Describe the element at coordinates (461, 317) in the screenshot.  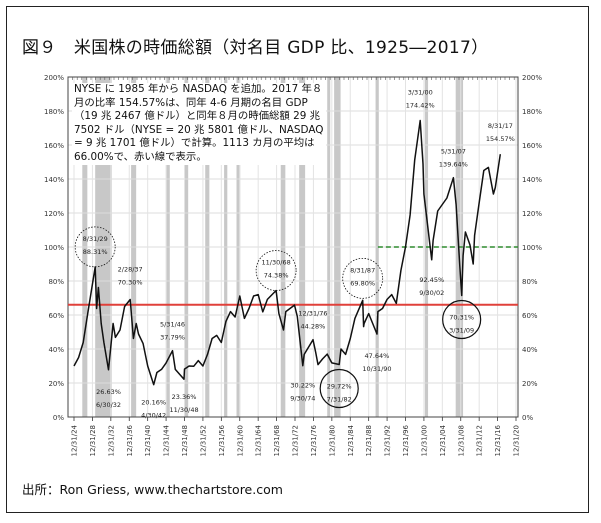
I see `annotation-label: 70.31%` at that location.